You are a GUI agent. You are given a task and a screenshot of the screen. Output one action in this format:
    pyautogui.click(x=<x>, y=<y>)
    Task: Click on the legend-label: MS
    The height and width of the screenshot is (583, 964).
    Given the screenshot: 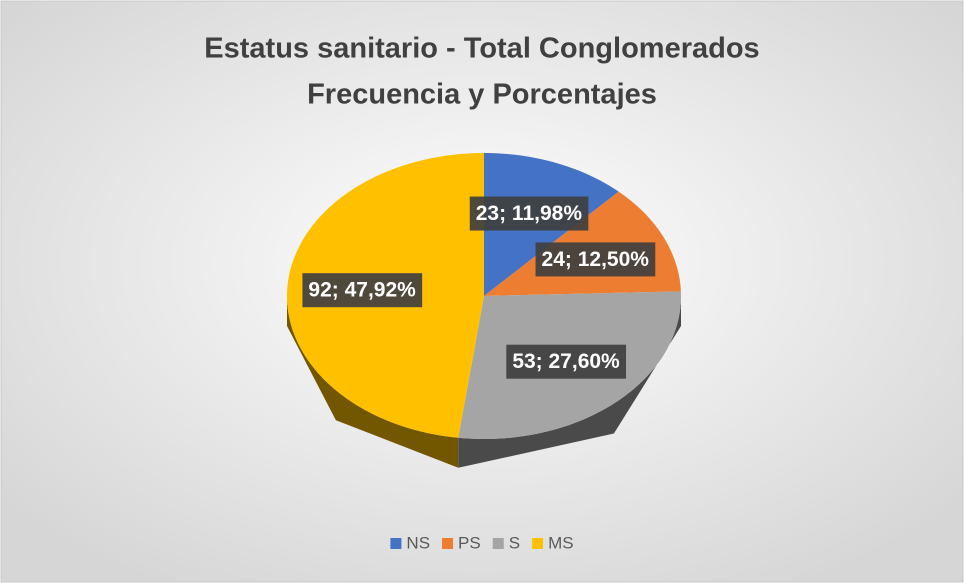 What is the action you would take?
    pyautogui.click(x=561, y=542)
    